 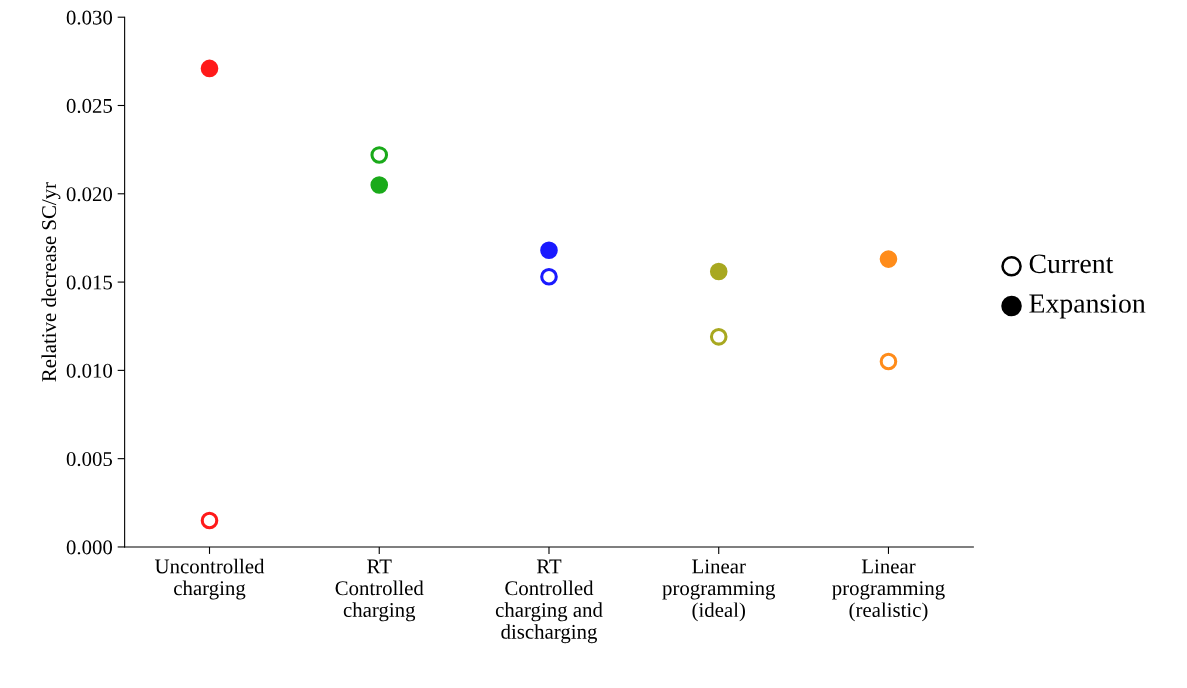 What do you see at coordinates (89, 194) in the screenshot?
I see `y-tick-label: 0.020` at bounding box center [89, 194].